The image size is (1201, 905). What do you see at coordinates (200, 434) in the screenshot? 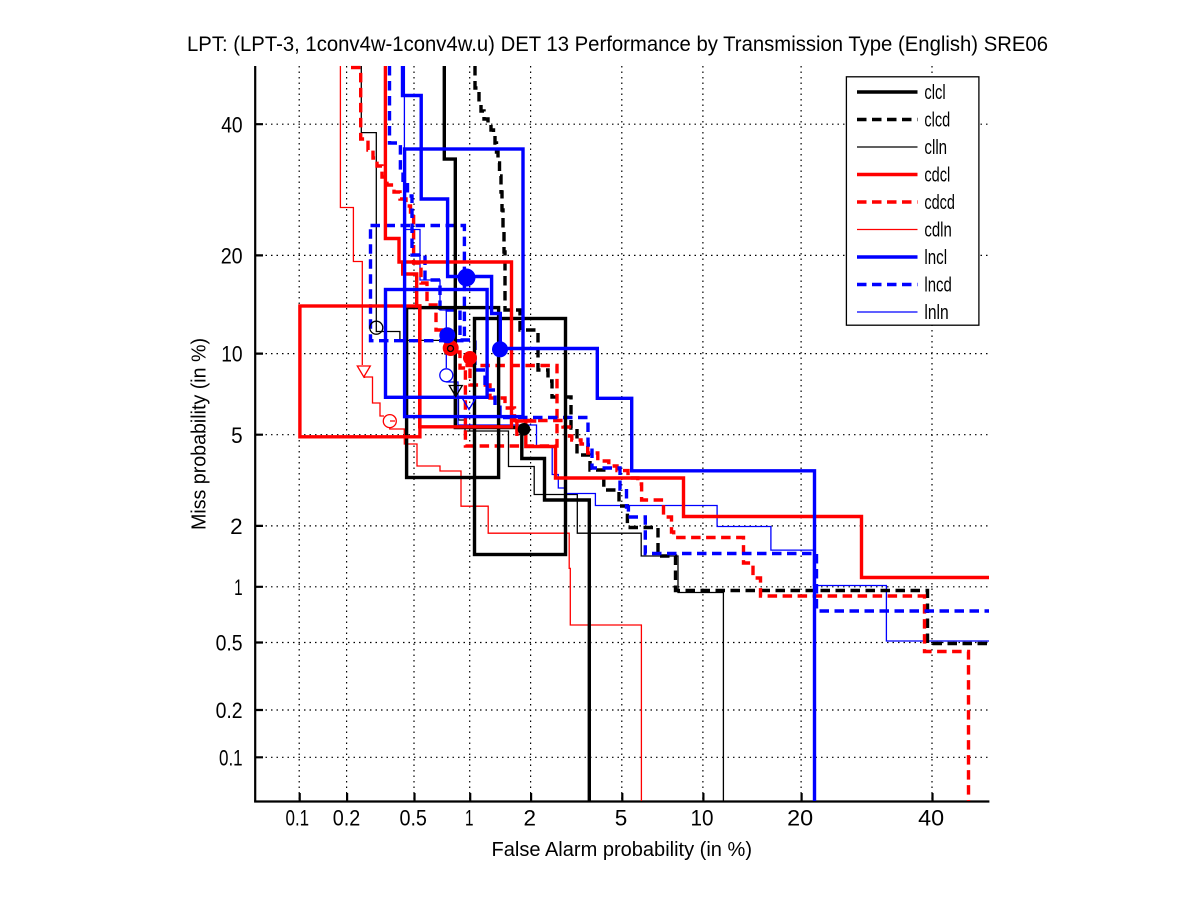
I see `svg-text: Miss probability (in %)` at bounding box center [200, 434].